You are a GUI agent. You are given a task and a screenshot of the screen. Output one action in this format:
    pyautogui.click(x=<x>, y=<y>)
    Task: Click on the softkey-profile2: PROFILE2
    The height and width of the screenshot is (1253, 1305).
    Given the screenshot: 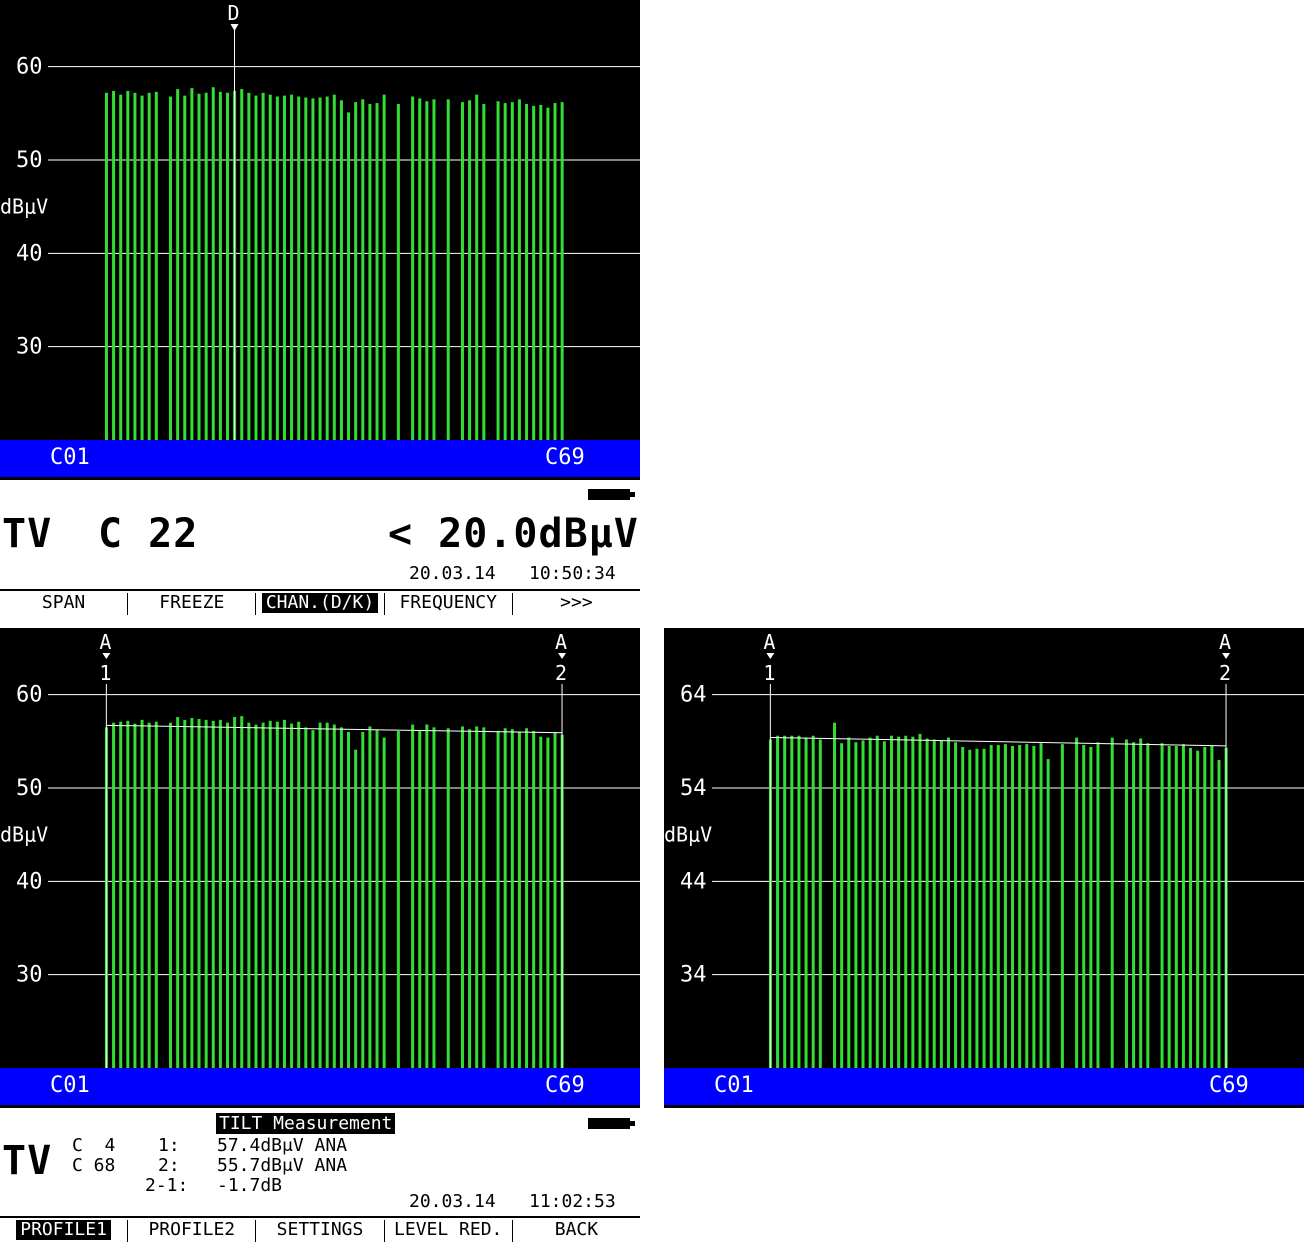 What is the action you would take?
    pyautogui.click(x=192, y=1231)
    